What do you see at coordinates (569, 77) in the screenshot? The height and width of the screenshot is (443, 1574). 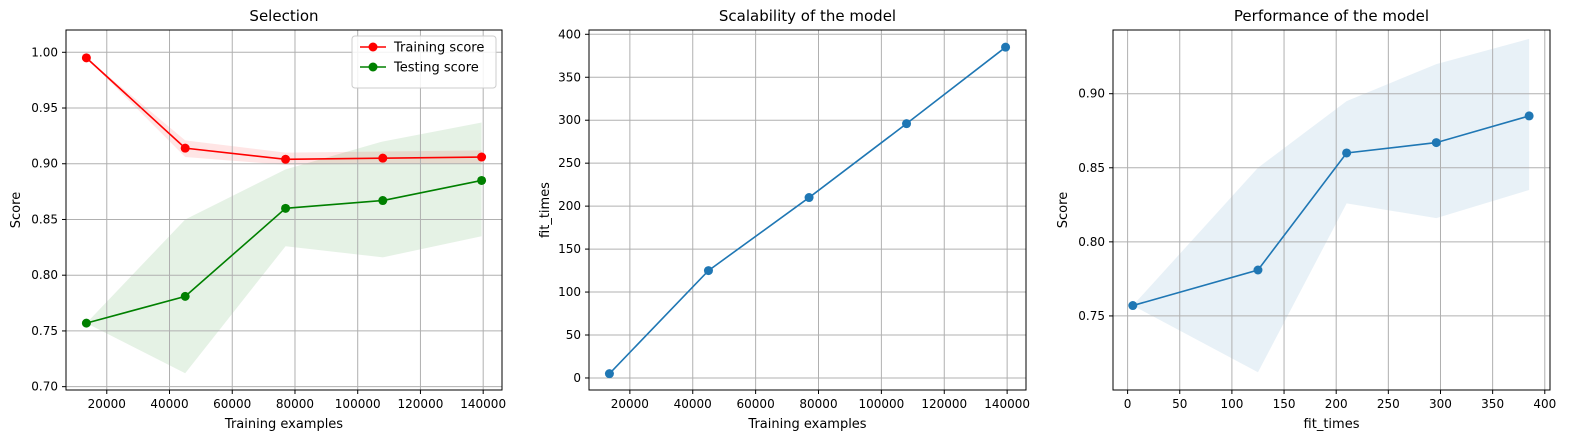 I see `y-tick-label: 350` at bounding box center [569, 77].